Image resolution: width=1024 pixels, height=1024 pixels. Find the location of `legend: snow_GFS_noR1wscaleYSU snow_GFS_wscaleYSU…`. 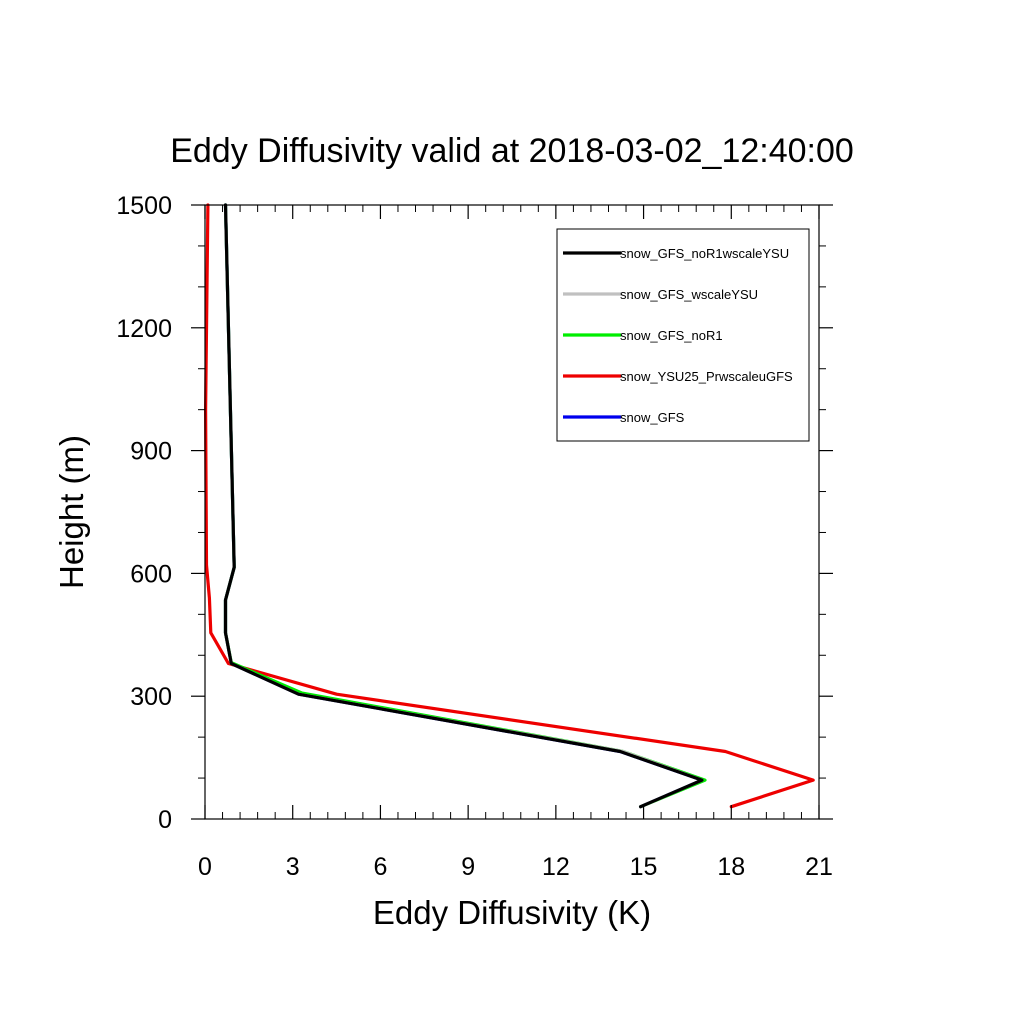

legend: snow_GFS_noR1wscaleYSU snow_GFS_wscaleYSU… is located at coordinates (683, 335).